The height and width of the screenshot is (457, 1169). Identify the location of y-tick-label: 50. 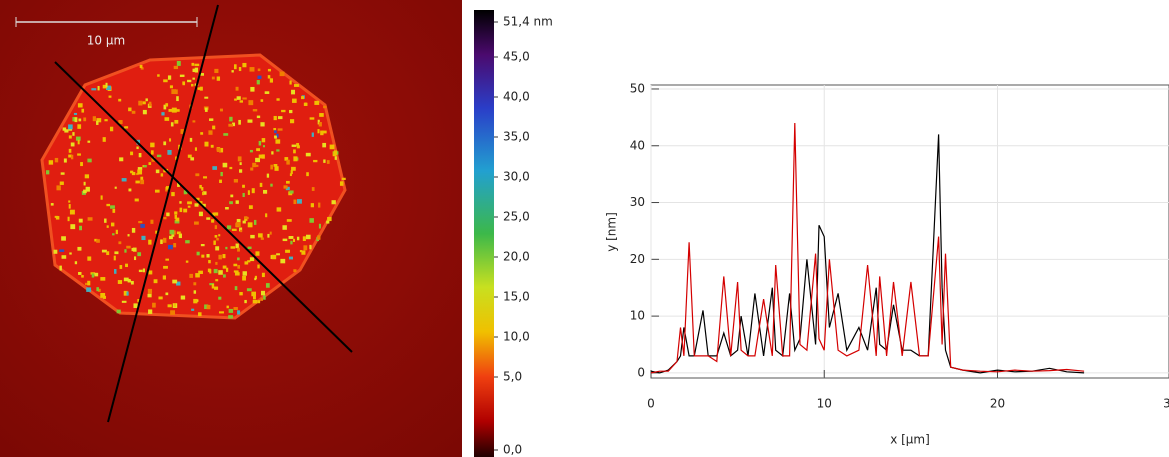
(637, 88).